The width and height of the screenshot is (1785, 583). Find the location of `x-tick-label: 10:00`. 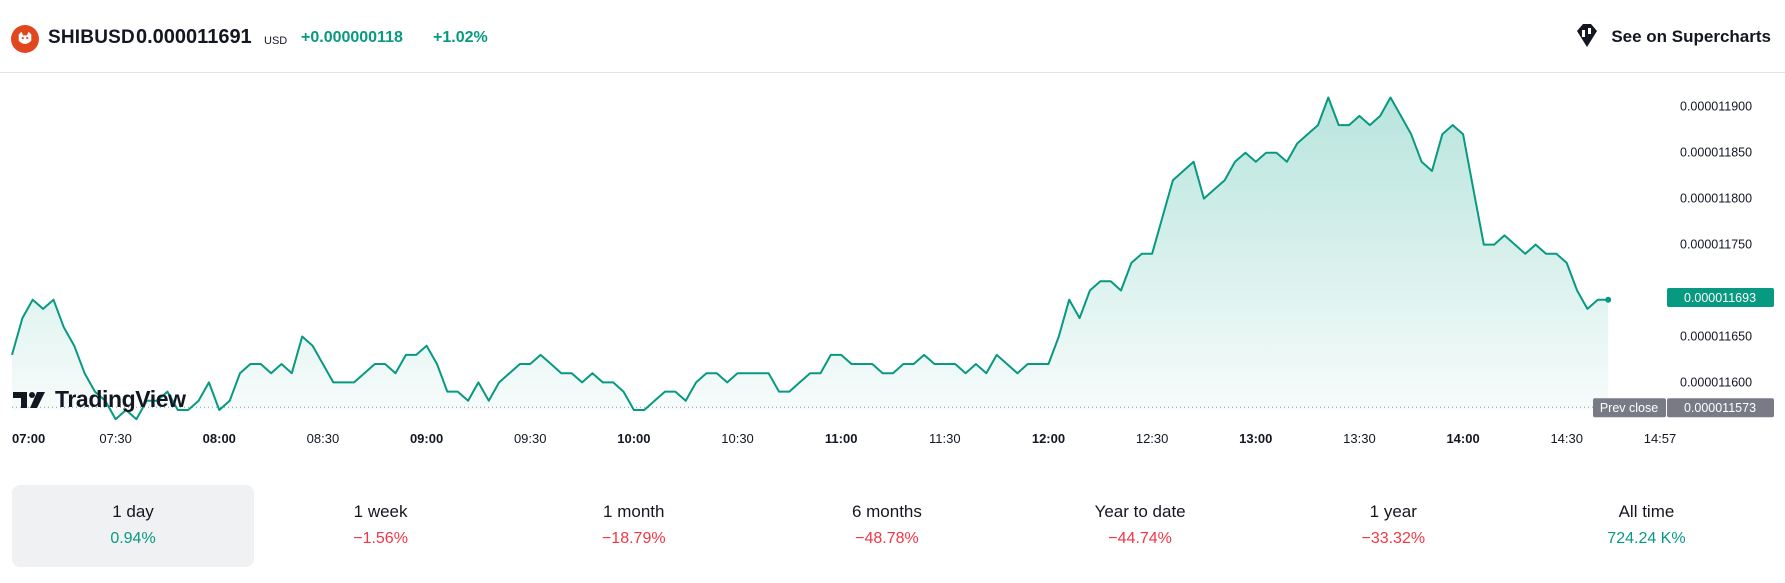

x-tick-label: 10:00 is located at coordinates (633, 438).